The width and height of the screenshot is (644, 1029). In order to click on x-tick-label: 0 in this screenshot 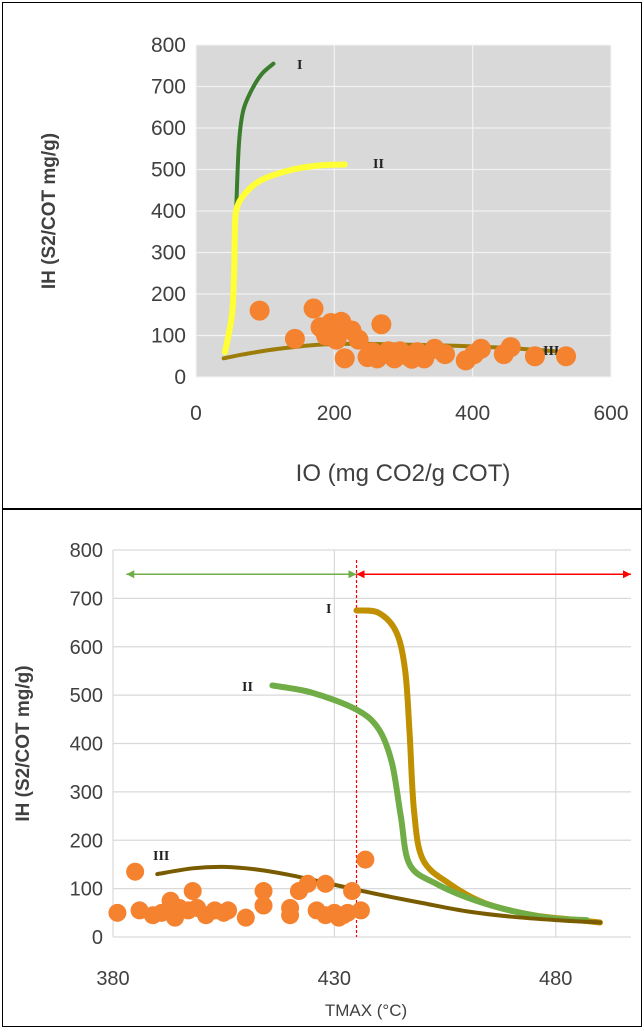, I will do `click(196, 413)`.